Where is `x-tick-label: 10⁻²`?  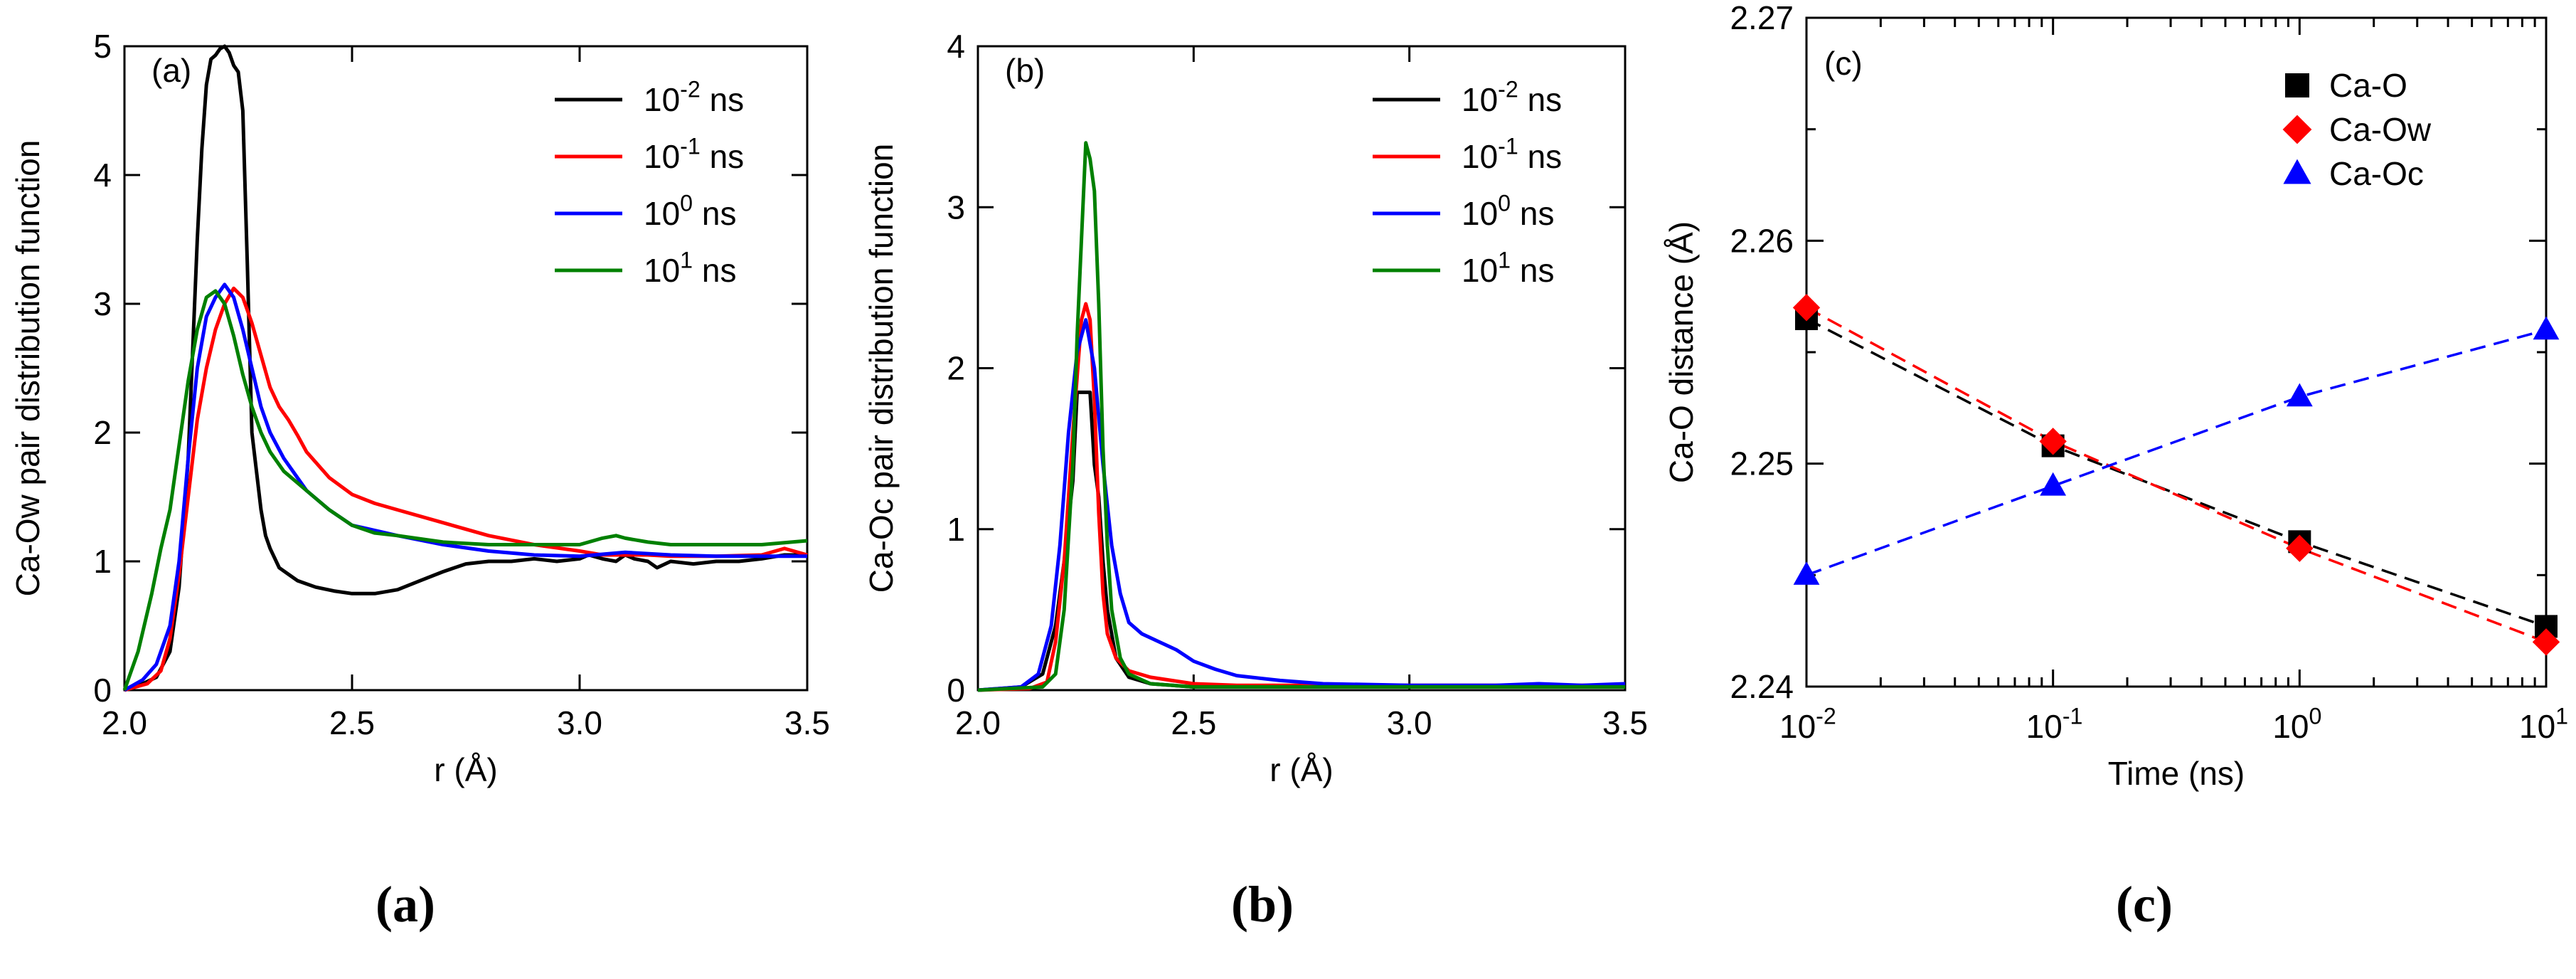
x-tick-label: 10⁻² is located at coordinates (1807, 724).